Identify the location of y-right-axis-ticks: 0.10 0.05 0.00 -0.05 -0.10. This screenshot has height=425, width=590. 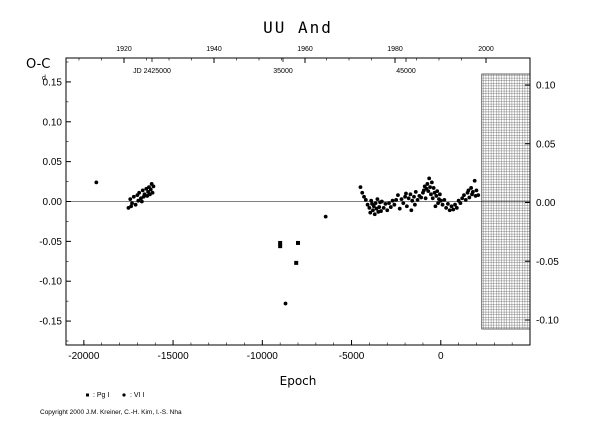
(542, 204).